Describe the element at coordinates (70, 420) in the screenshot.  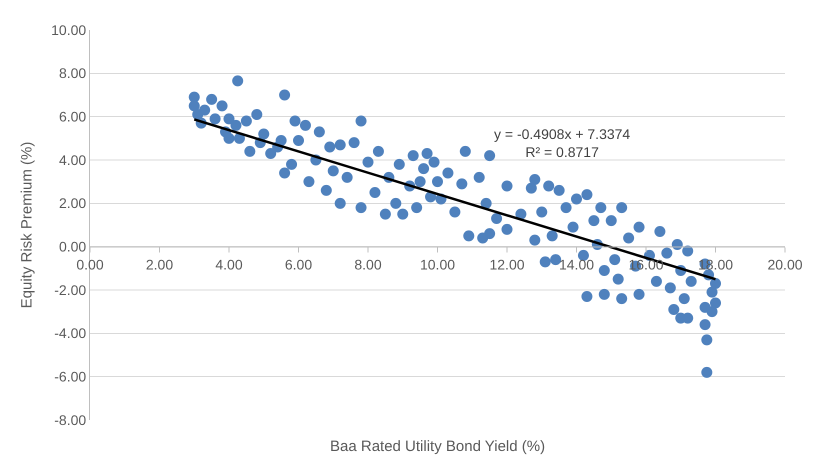
I see `y-tick-label: -8.00` at that location.